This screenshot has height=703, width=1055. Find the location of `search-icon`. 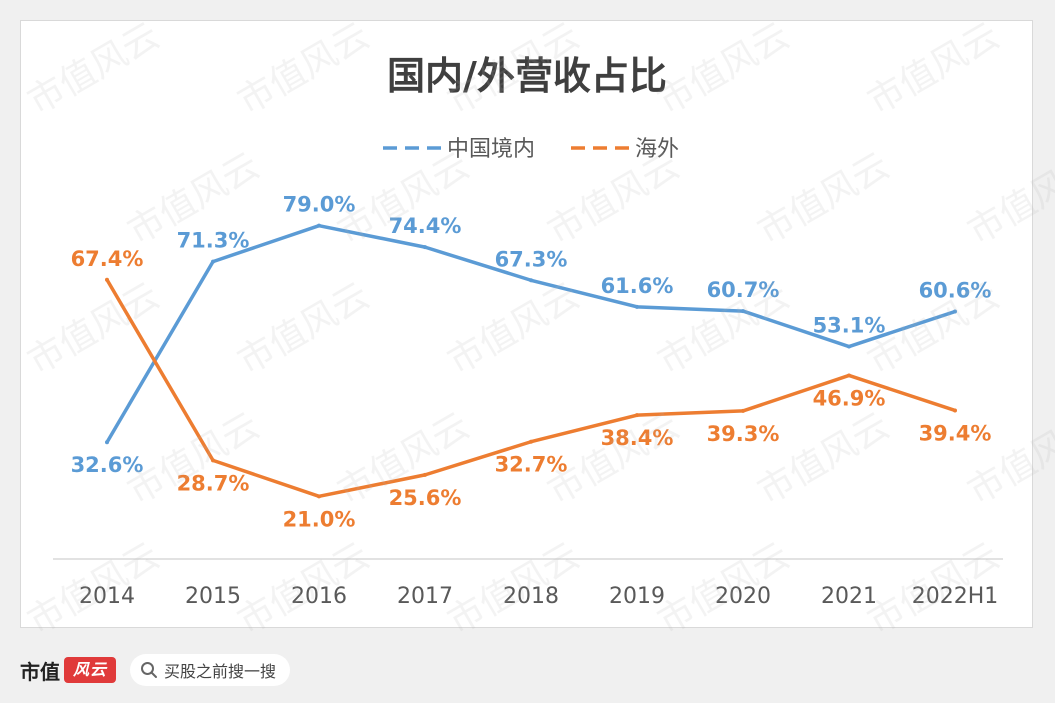

search-icon is located at coordinates (149, 670).